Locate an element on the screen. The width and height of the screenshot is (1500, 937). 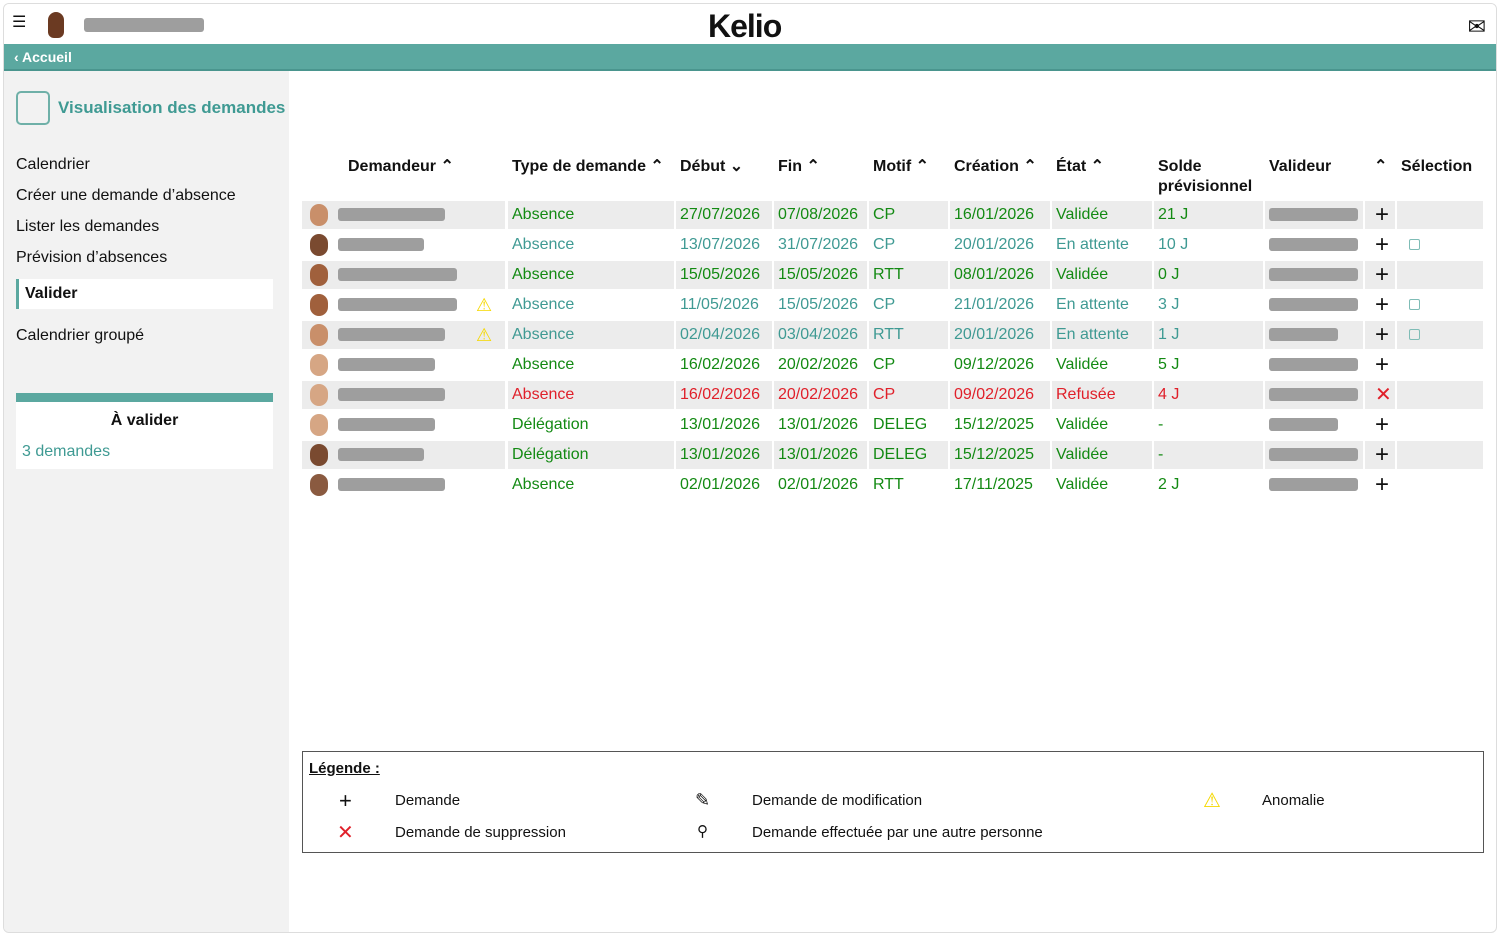
back-home-link: ‹ Accueil is located at coordinates (750, 57).